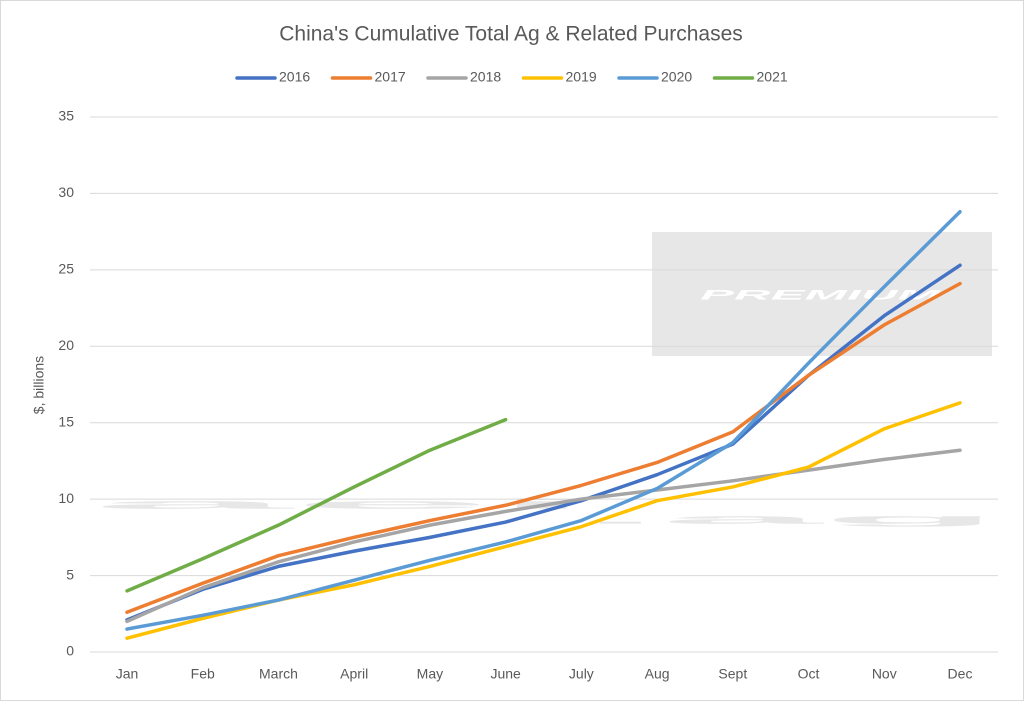 The width and height of the screenshot is (1024, 701). I want to click on y-tick-label: 5, so click(70, 574).